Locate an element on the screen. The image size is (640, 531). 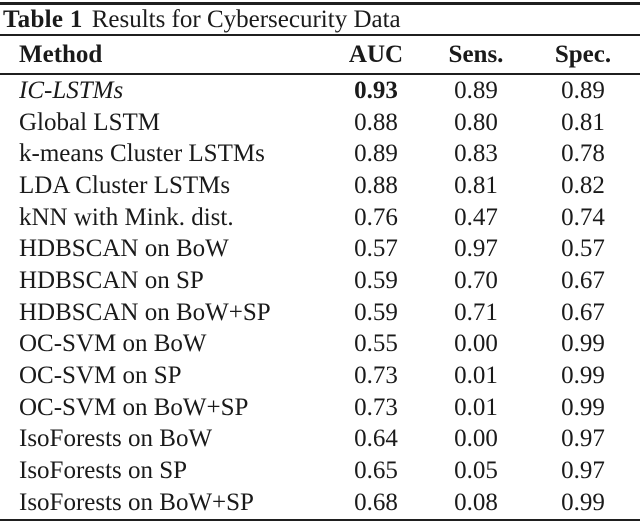
table-row: HDBSCAN on BoW+SP 0.59 0.71 0.67 is located at coordinates (320, 313).